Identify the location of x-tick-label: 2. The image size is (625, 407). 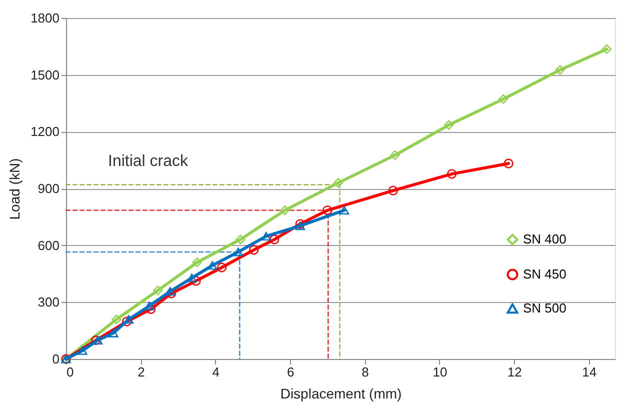
(141, 372).